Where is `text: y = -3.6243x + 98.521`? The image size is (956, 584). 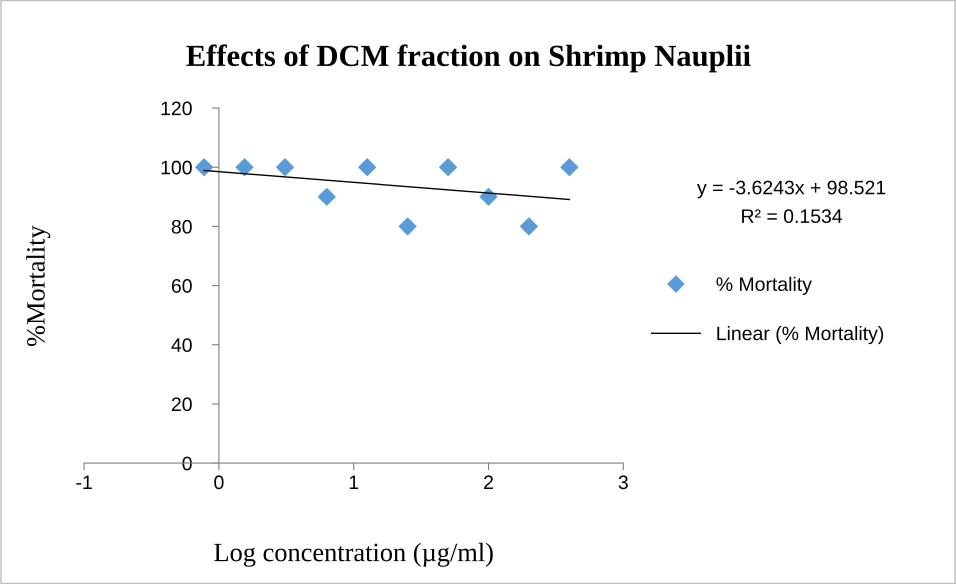
text: y = -3.6243x + 98.521 is located at coordinates (791, 189).